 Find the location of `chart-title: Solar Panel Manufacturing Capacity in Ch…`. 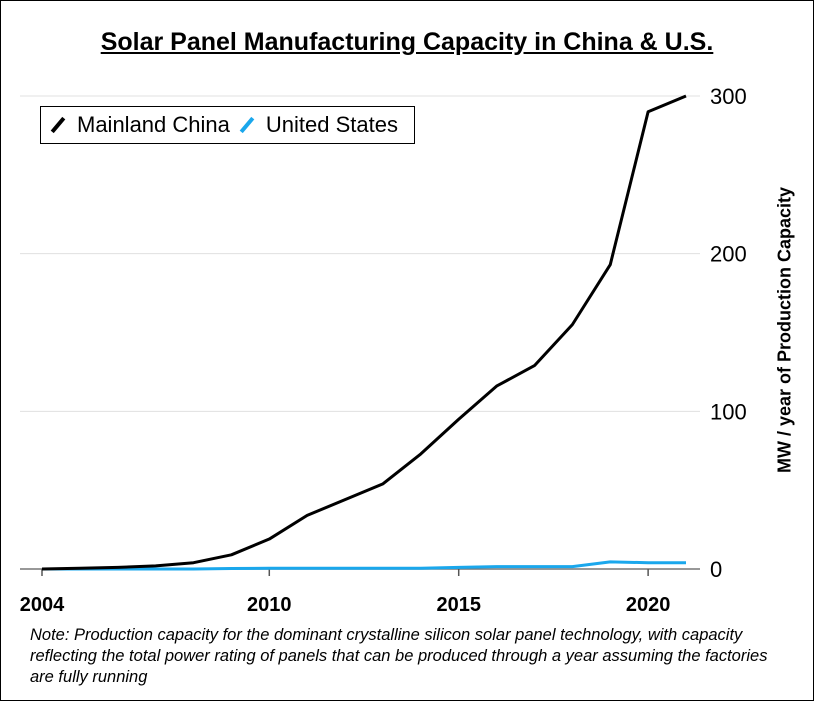

chart-title: Solar Panel Manufacturing Capacity in Ch… is located at coordinates (407, 42).